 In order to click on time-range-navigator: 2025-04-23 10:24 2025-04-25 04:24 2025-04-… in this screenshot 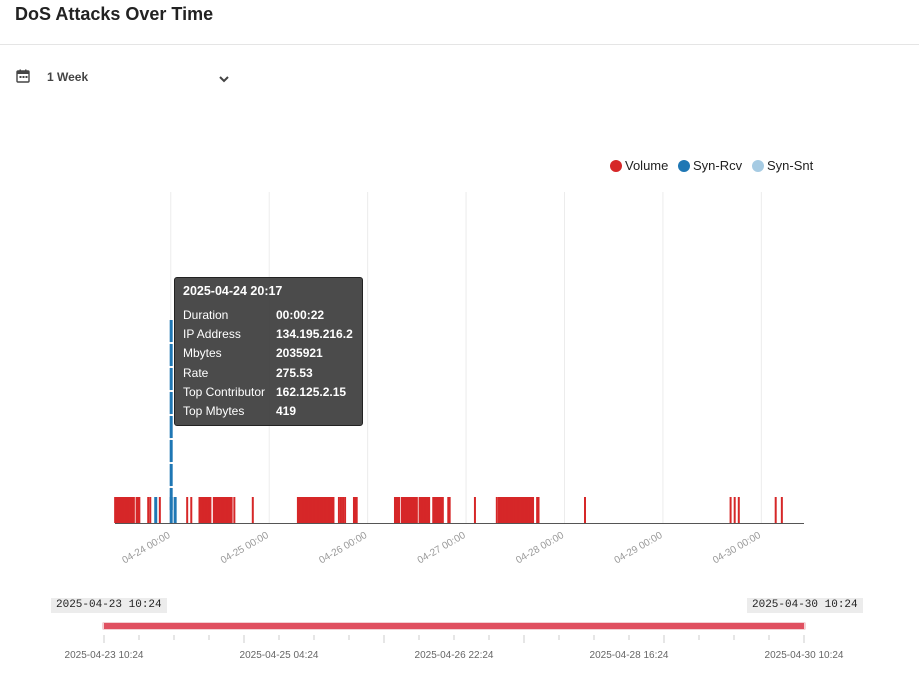, I will do `click(459, 645)`.